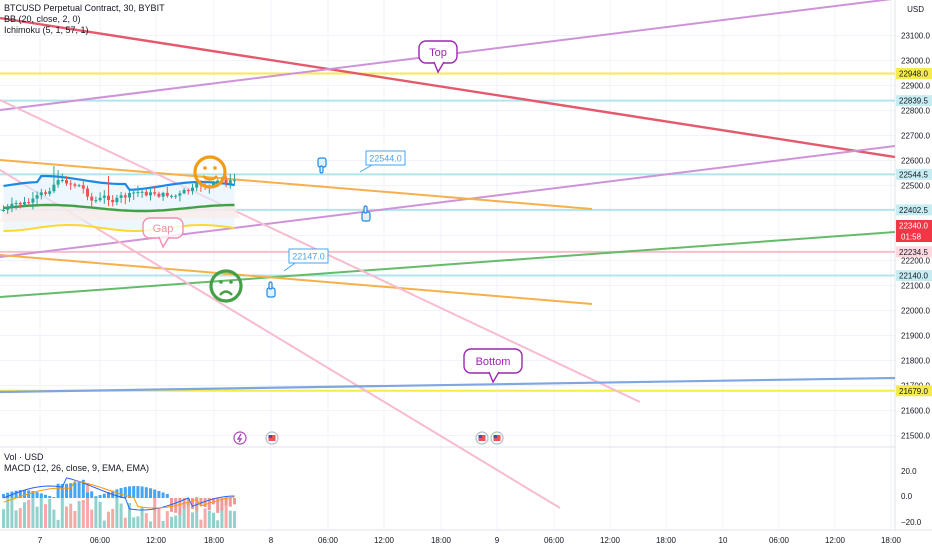 The image size is (932, 550). Describe the element at coordinates (914, 174) in the screenshot. I see `price-label: 22544.5` at that location.